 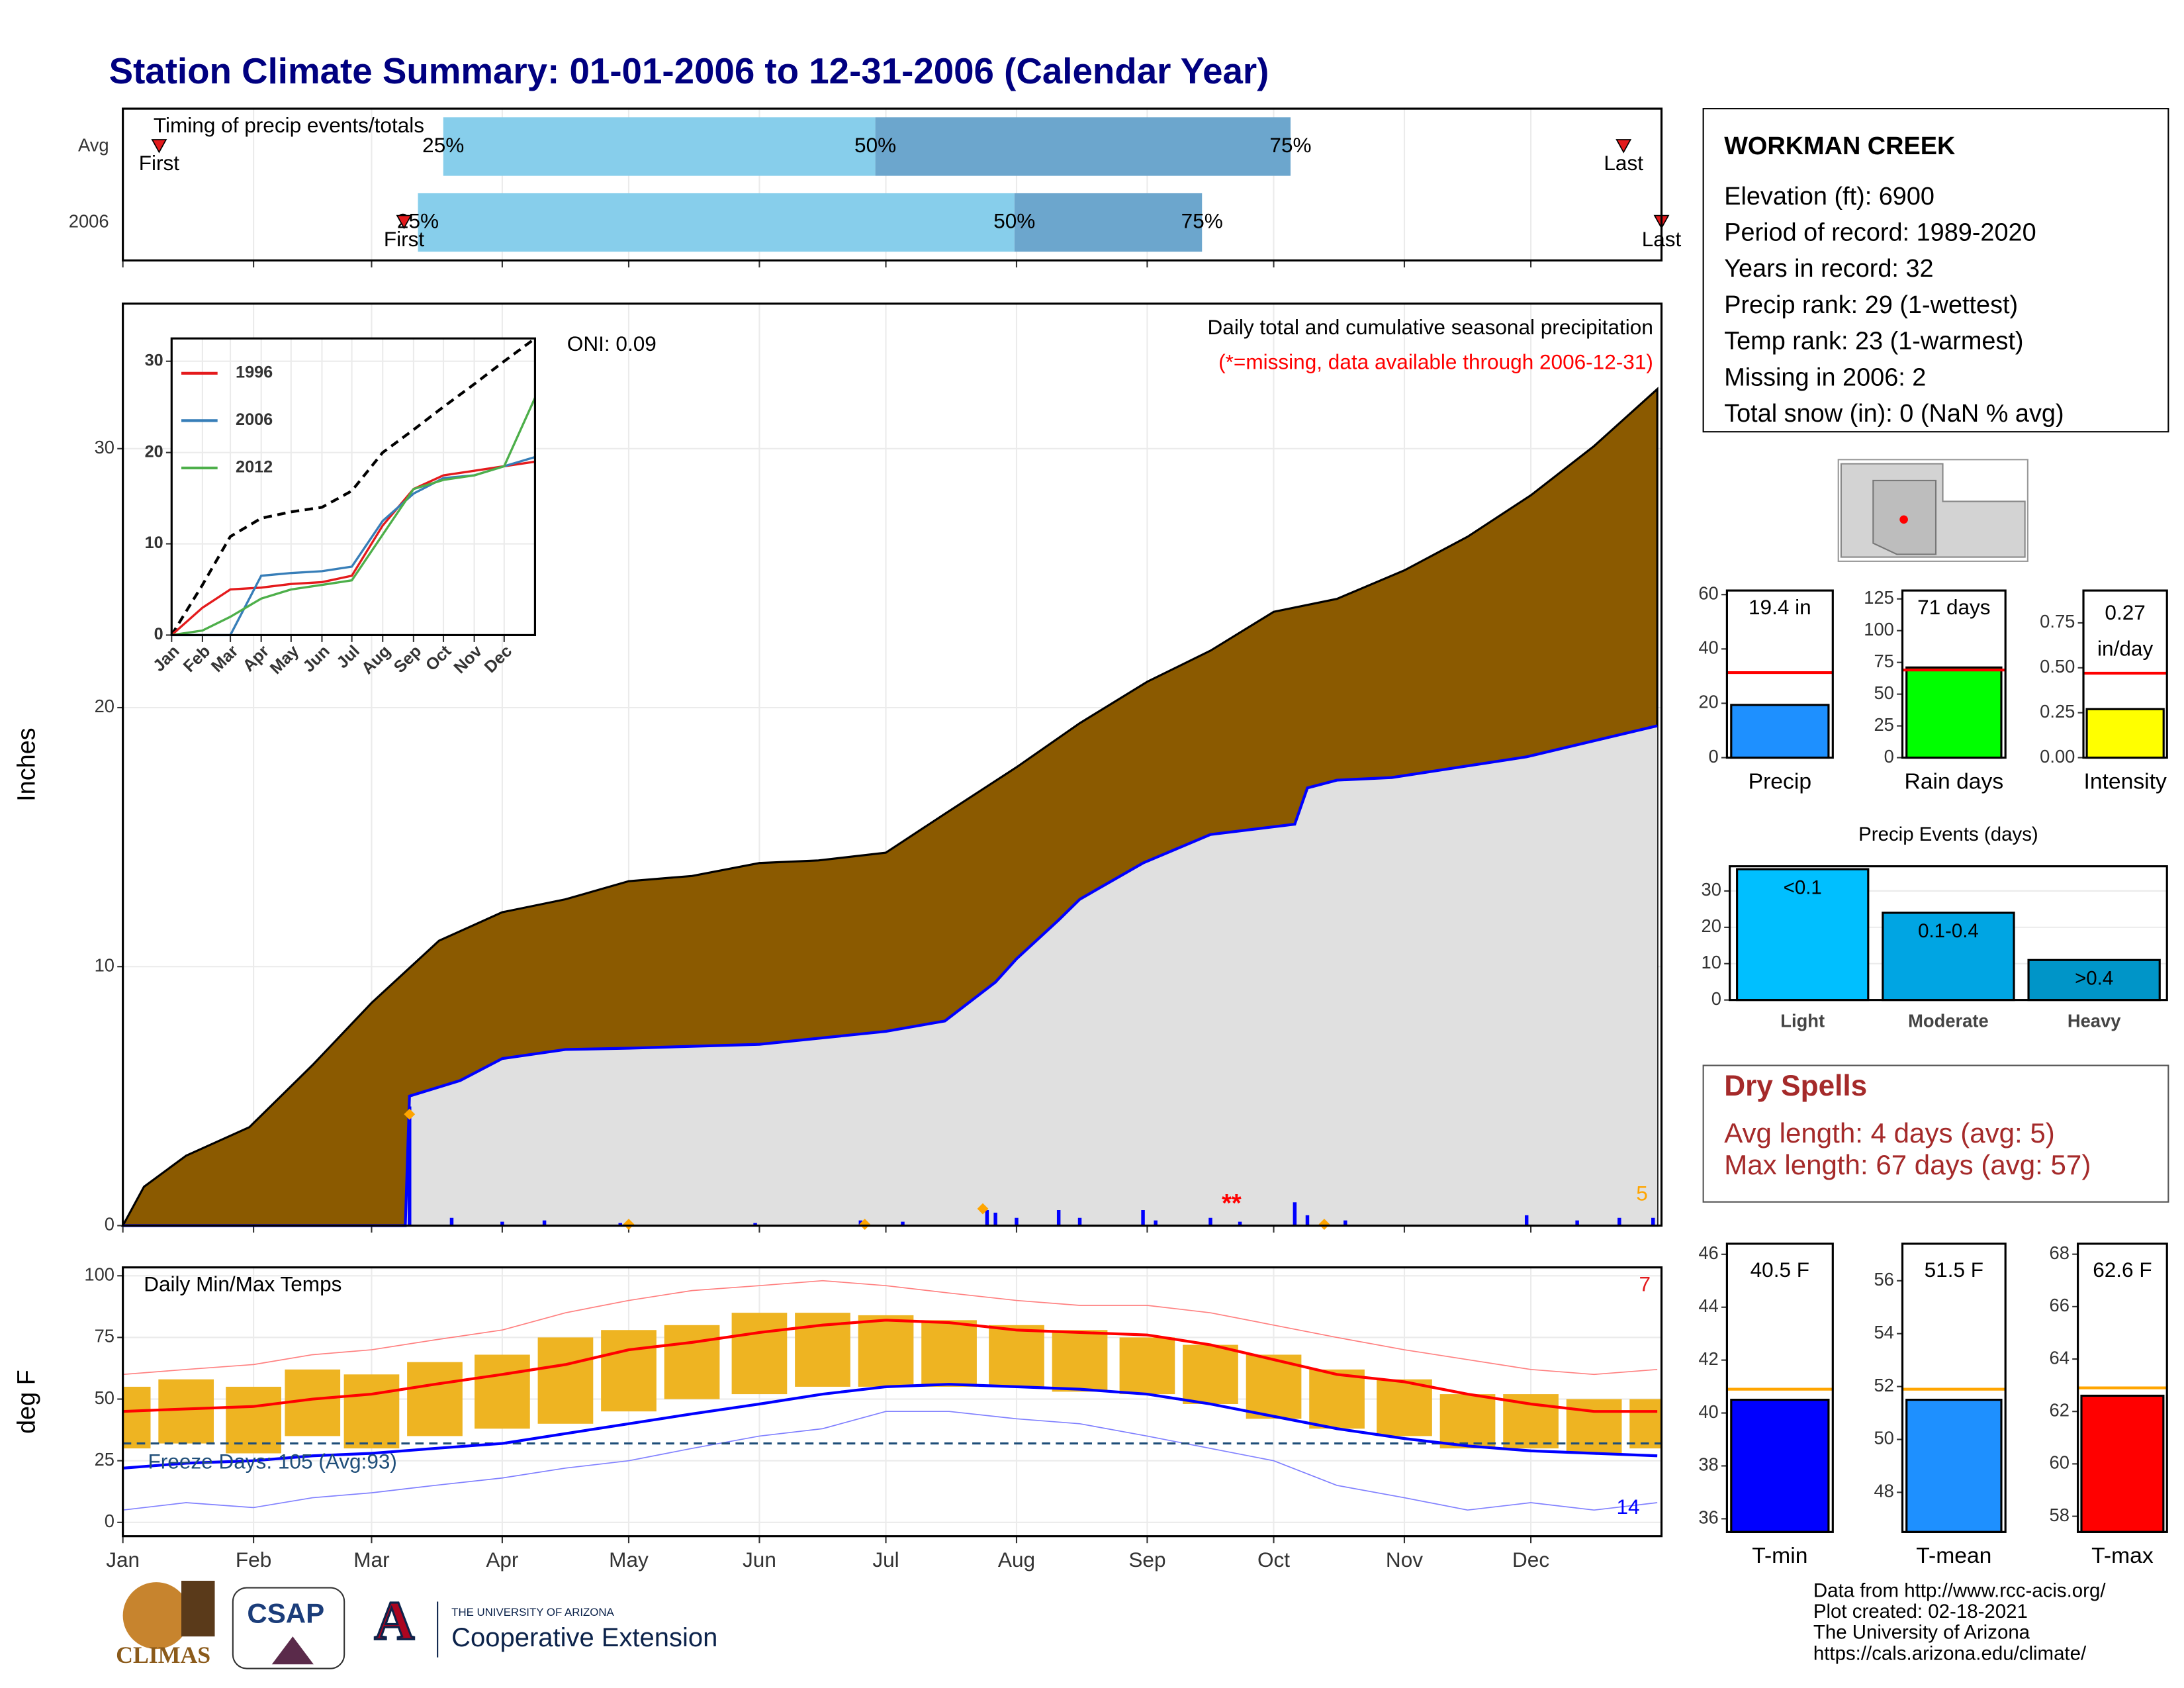 I want to click on x-tick-label: Moderate, so click(x=1948, y=1021).